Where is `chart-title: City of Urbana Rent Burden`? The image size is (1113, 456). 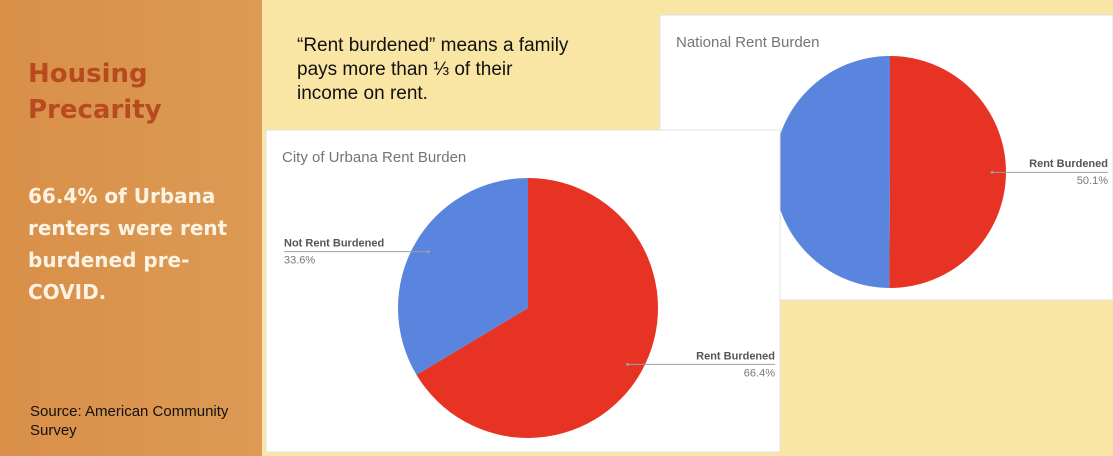
chart-title: City of Urbana Rent Burden is located at coordinates (374, 157).